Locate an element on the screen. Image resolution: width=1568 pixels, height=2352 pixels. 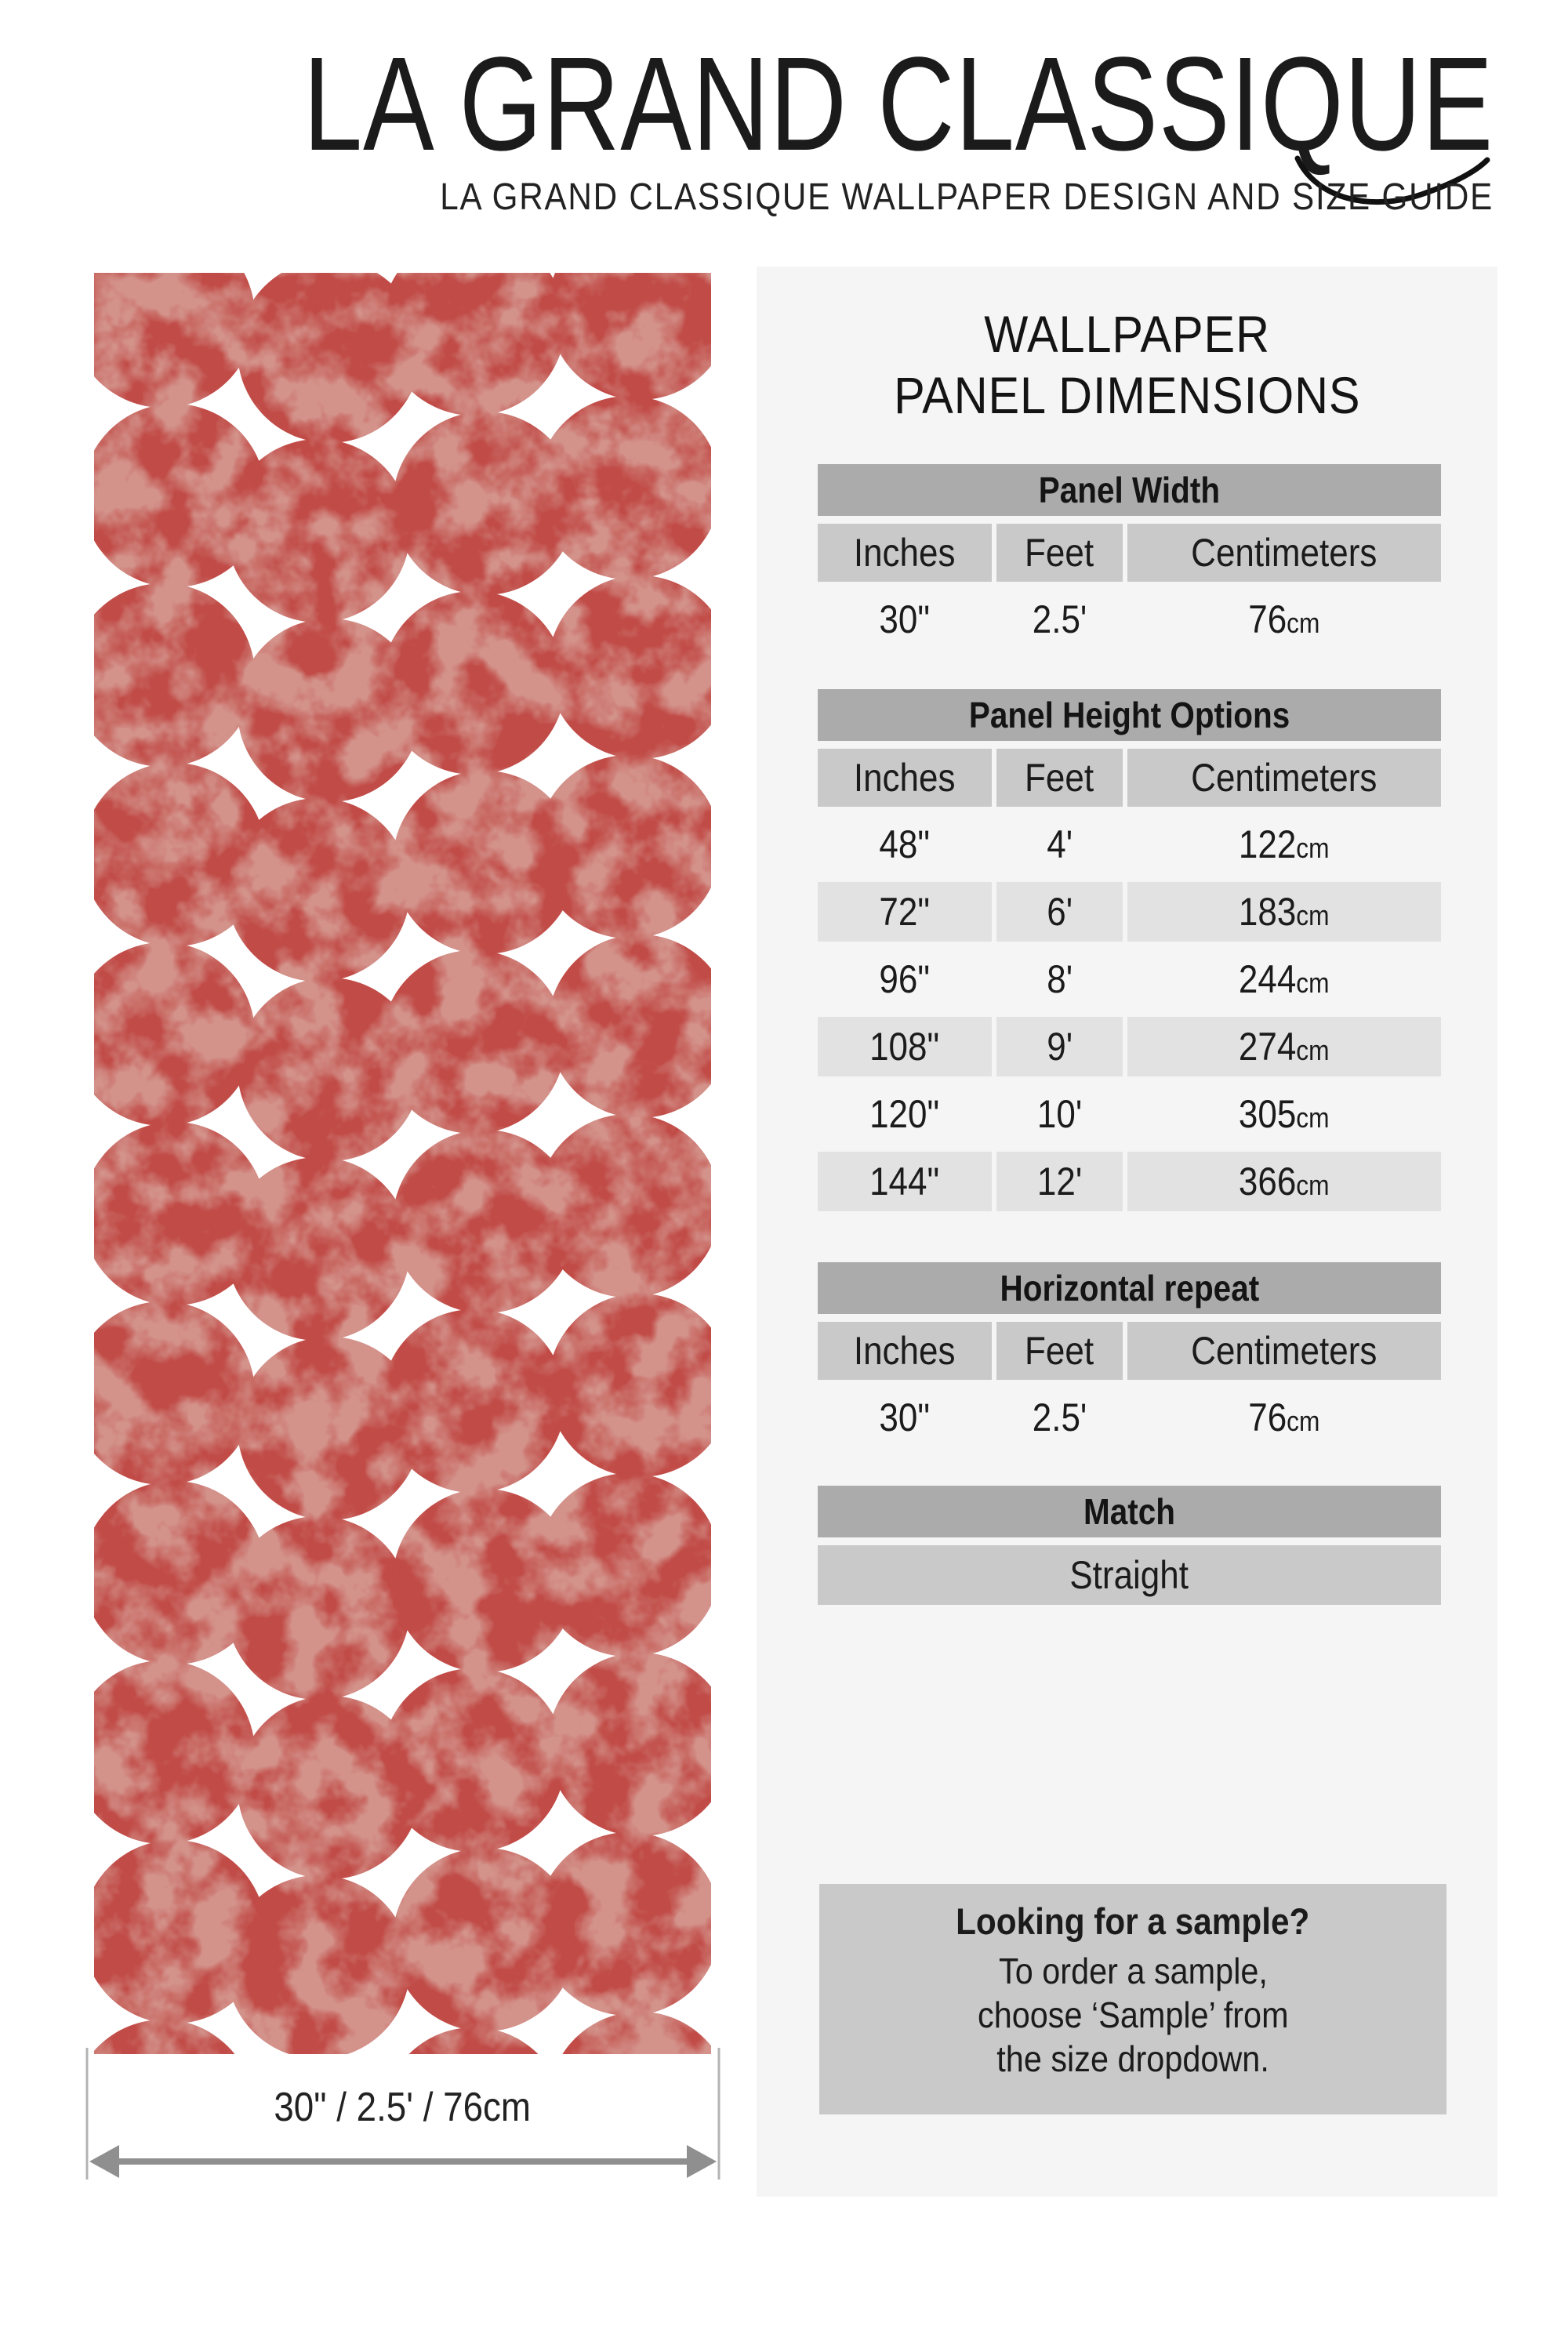
match-value: Straight is located at coordinates (1129, 1575).